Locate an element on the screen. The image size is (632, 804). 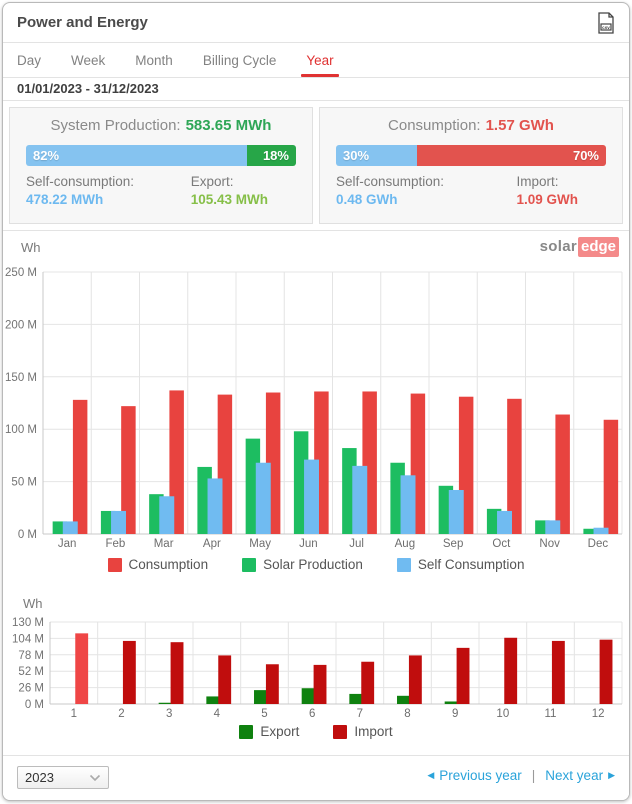
bar-consumption-jan is located at coordinates (80, 466).